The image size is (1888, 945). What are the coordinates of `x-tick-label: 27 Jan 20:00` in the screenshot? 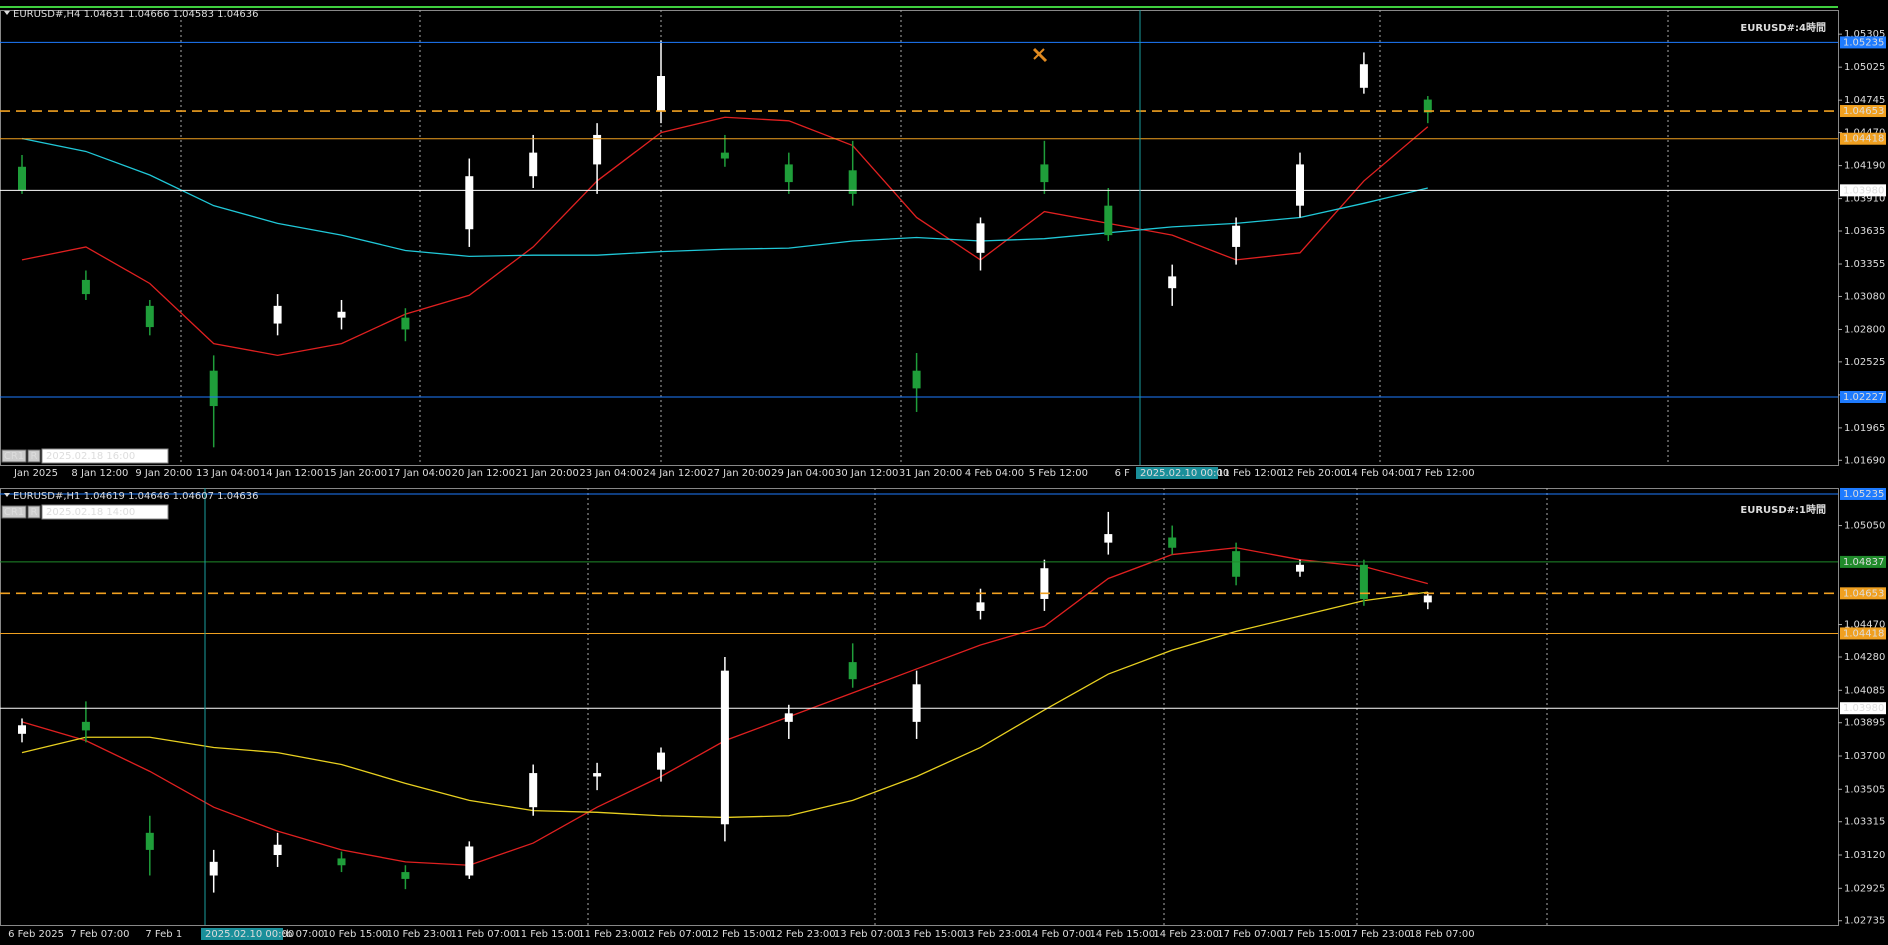 It's located at (738, 473).